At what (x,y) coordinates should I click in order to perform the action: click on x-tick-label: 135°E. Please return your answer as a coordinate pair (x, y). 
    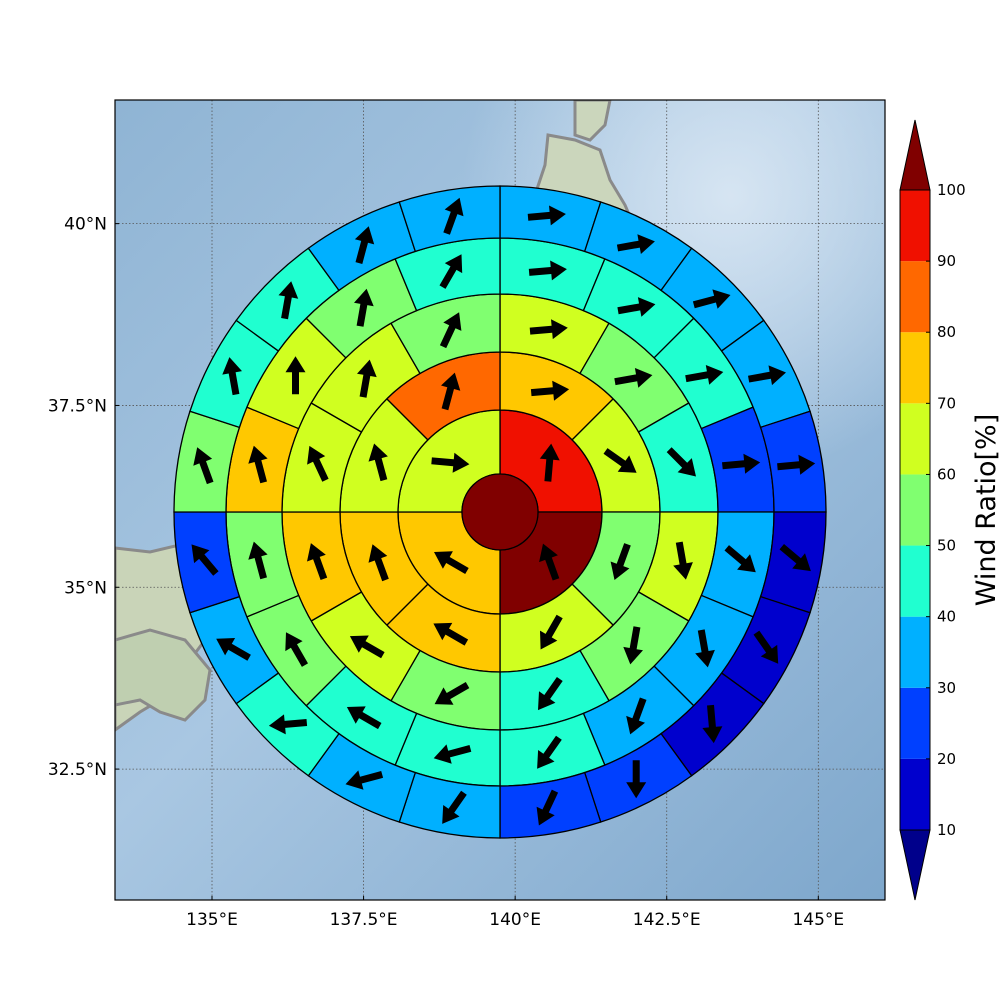
    Looking at the image, I should click on (212, 920).